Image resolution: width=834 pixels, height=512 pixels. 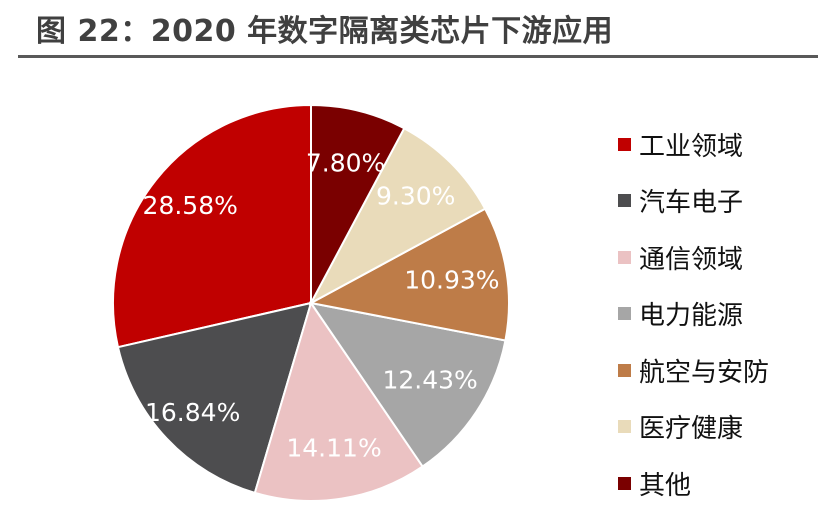 I want to click on legend-label: 通信领域, so click(x=691, y=259).